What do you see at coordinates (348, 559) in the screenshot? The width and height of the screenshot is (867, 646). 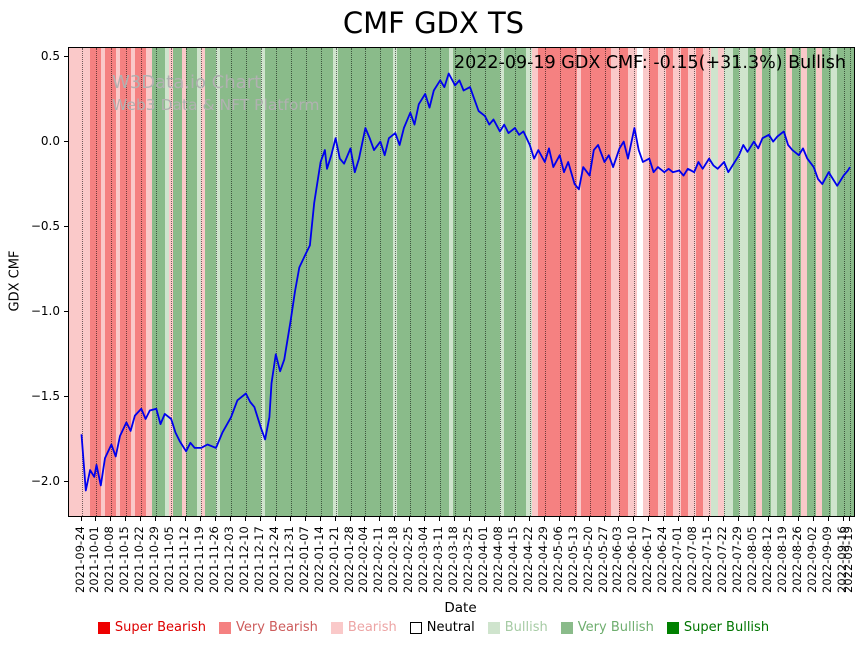 I see `x-tick-label: 2022-01-28` at bounding box center [348, 559].